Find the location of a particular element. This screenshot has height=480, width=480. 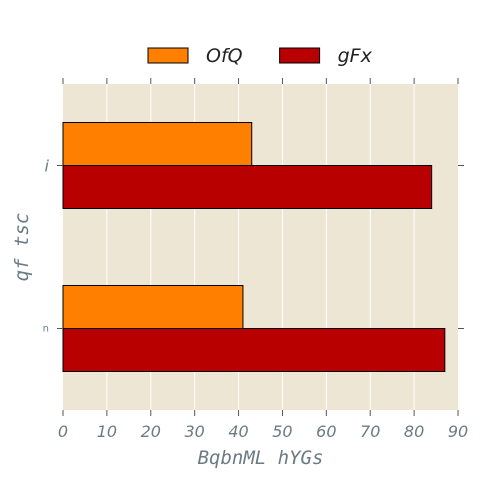

x-tick-label-5: 50 is located at coordinates (282, 431).